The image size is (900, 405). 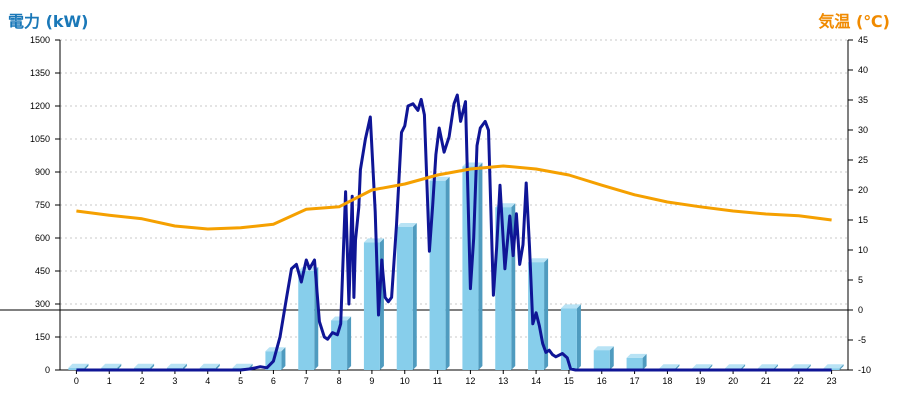 What do you see at coordinates (42, 172) in the screenshot?
I see `left-tick-label: 900` at bounding box center [42, 172].